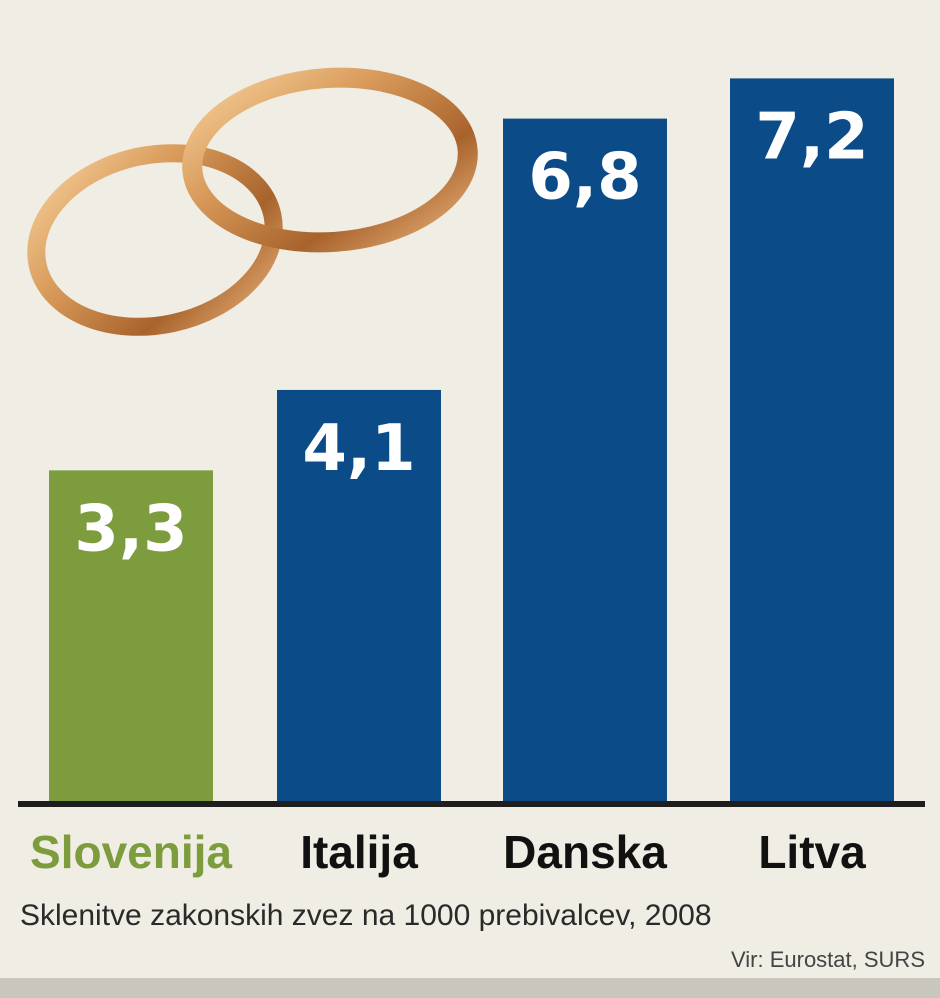 The image size is (940, 998). I want to click on bar-slovenija, so click(131, 636).